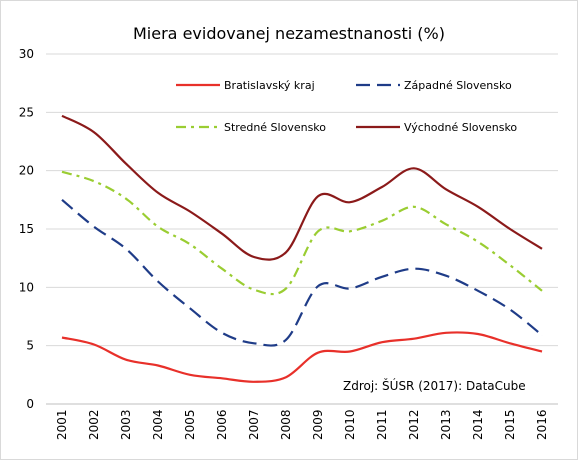 Image resolution: width=578 pixels, height=464 pixels. What do you see at coordinates (30, 404) in the screenshot?
I see `y-tick-label: 0` at bounding box center [30, 404].